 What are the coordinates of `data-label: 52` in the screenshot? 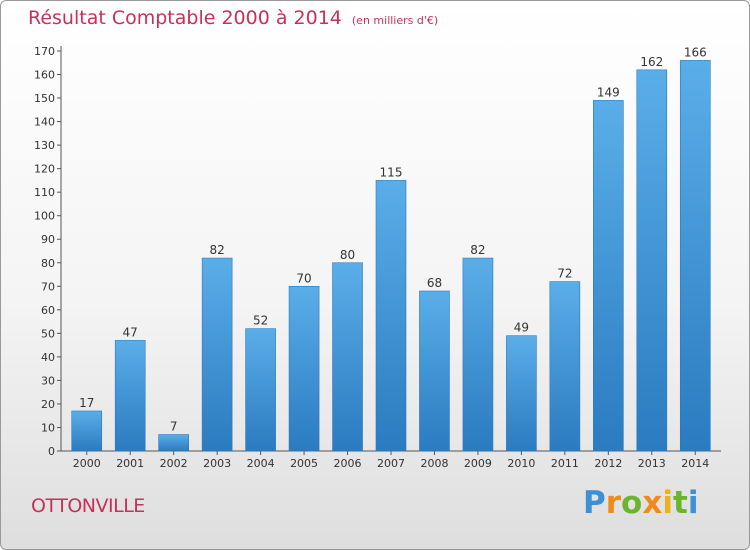 It's located at (260, 321).